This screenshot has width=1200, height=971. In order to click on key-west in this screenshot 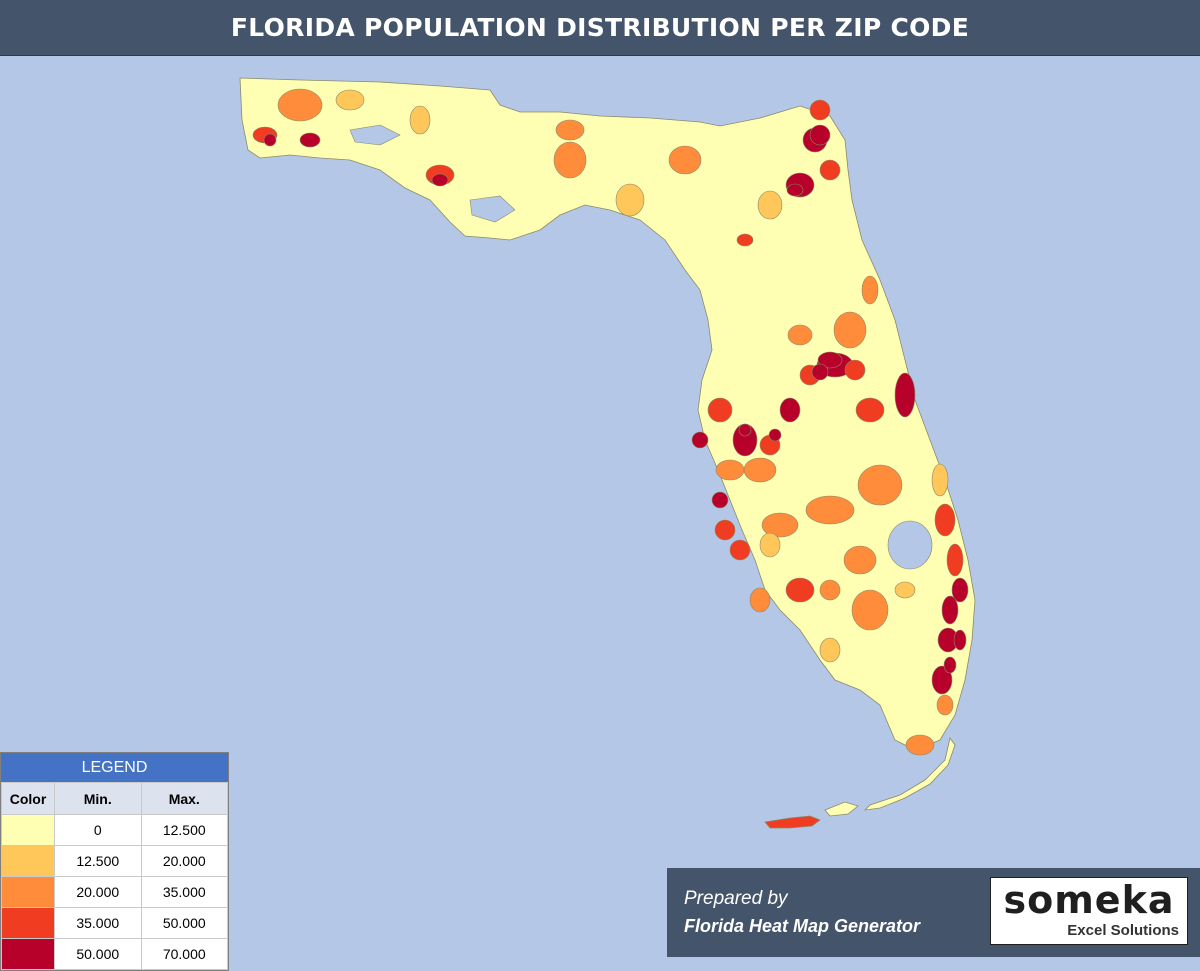, I will do `click(792, 822)`.